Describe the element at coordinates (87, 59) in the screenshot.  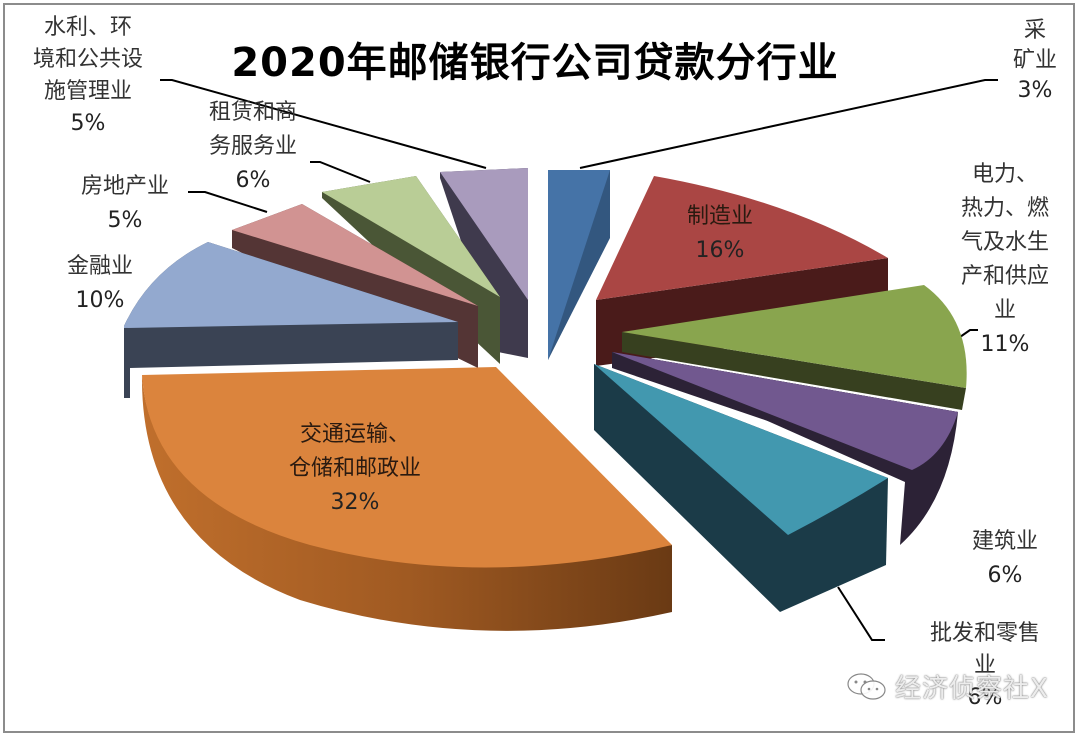
I see `label-water-name: 水利、环 境和公共设 施管理业` at that location.